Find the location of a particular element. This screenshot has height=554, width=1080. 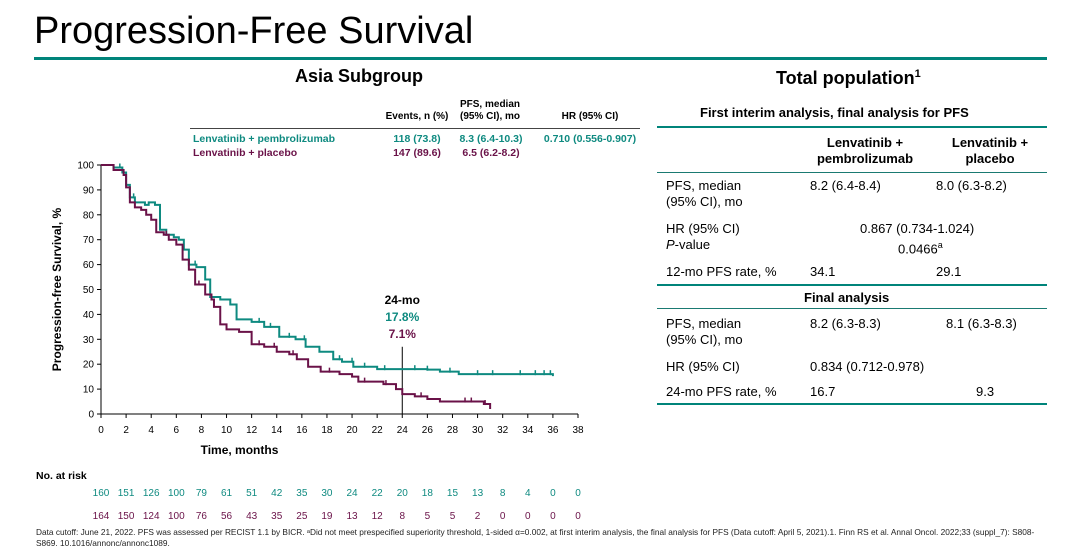

final-pfs-b: 8.1 (6.3-8.3) is located at coordinates (981, 323).